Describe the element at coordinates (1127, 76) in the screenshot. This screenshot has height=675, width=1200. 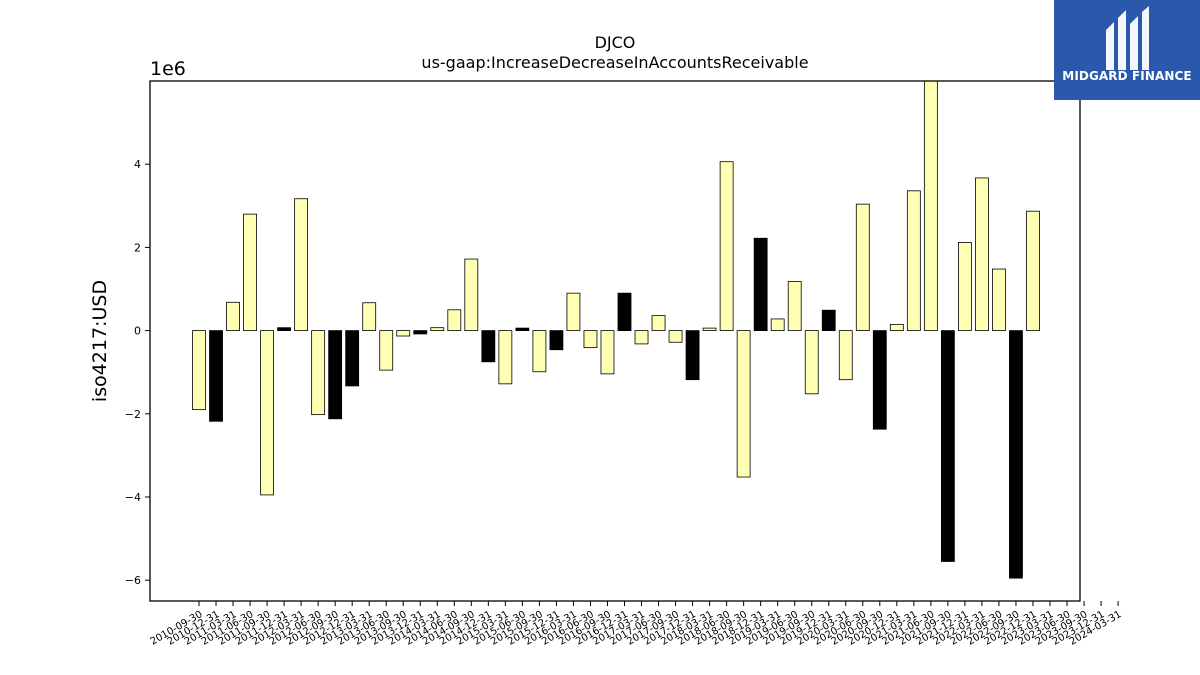
I see `brand-name: MIDGARD FINANCE` at that location.